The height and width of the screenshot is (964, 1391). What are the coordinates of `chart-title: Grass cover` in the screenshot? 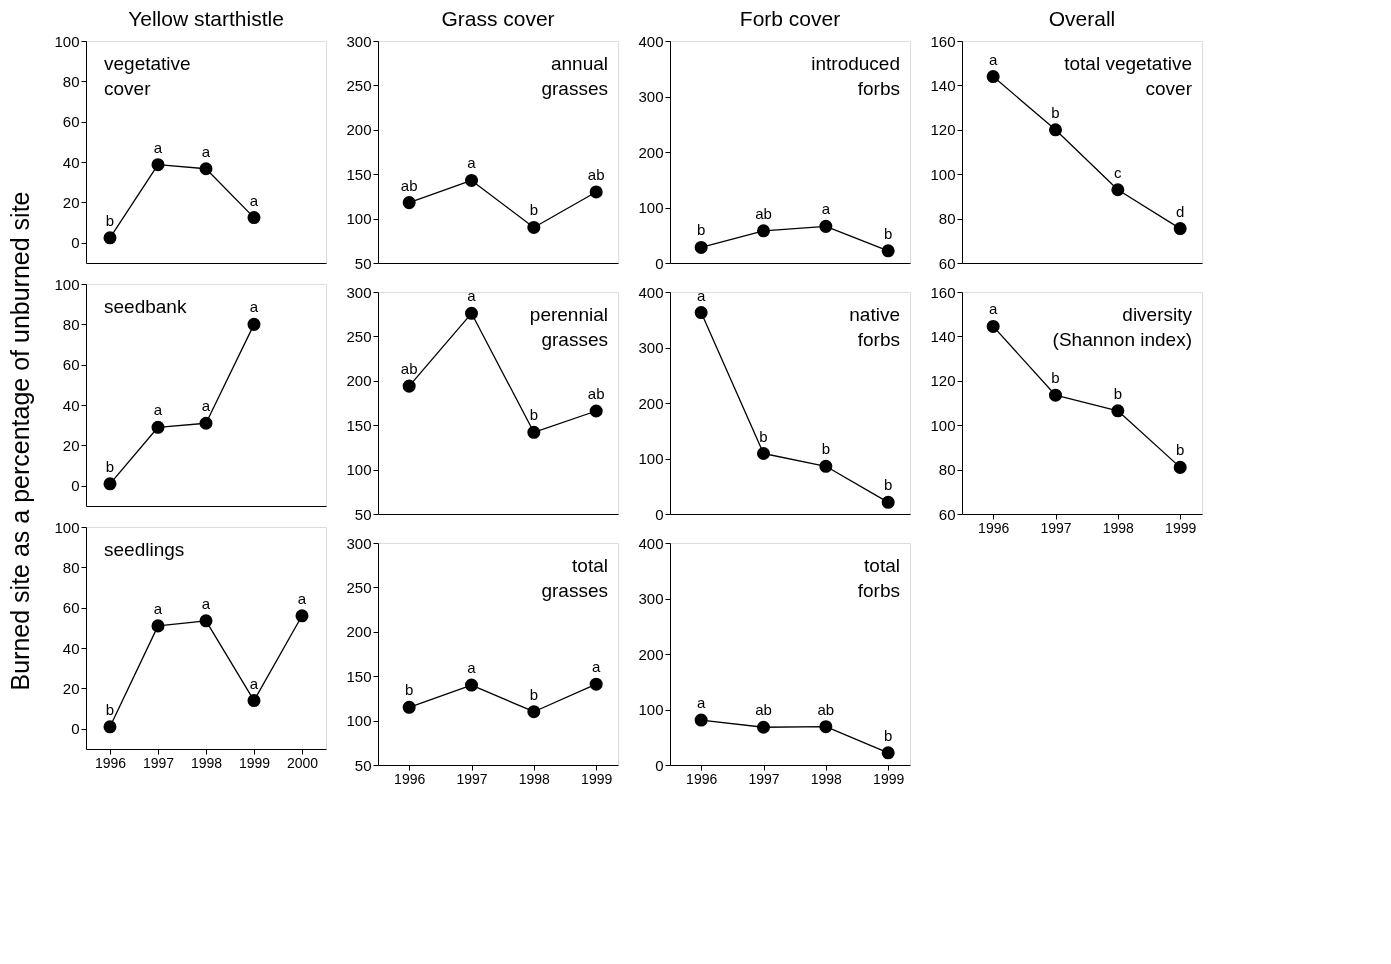 It's located at (498, 18).